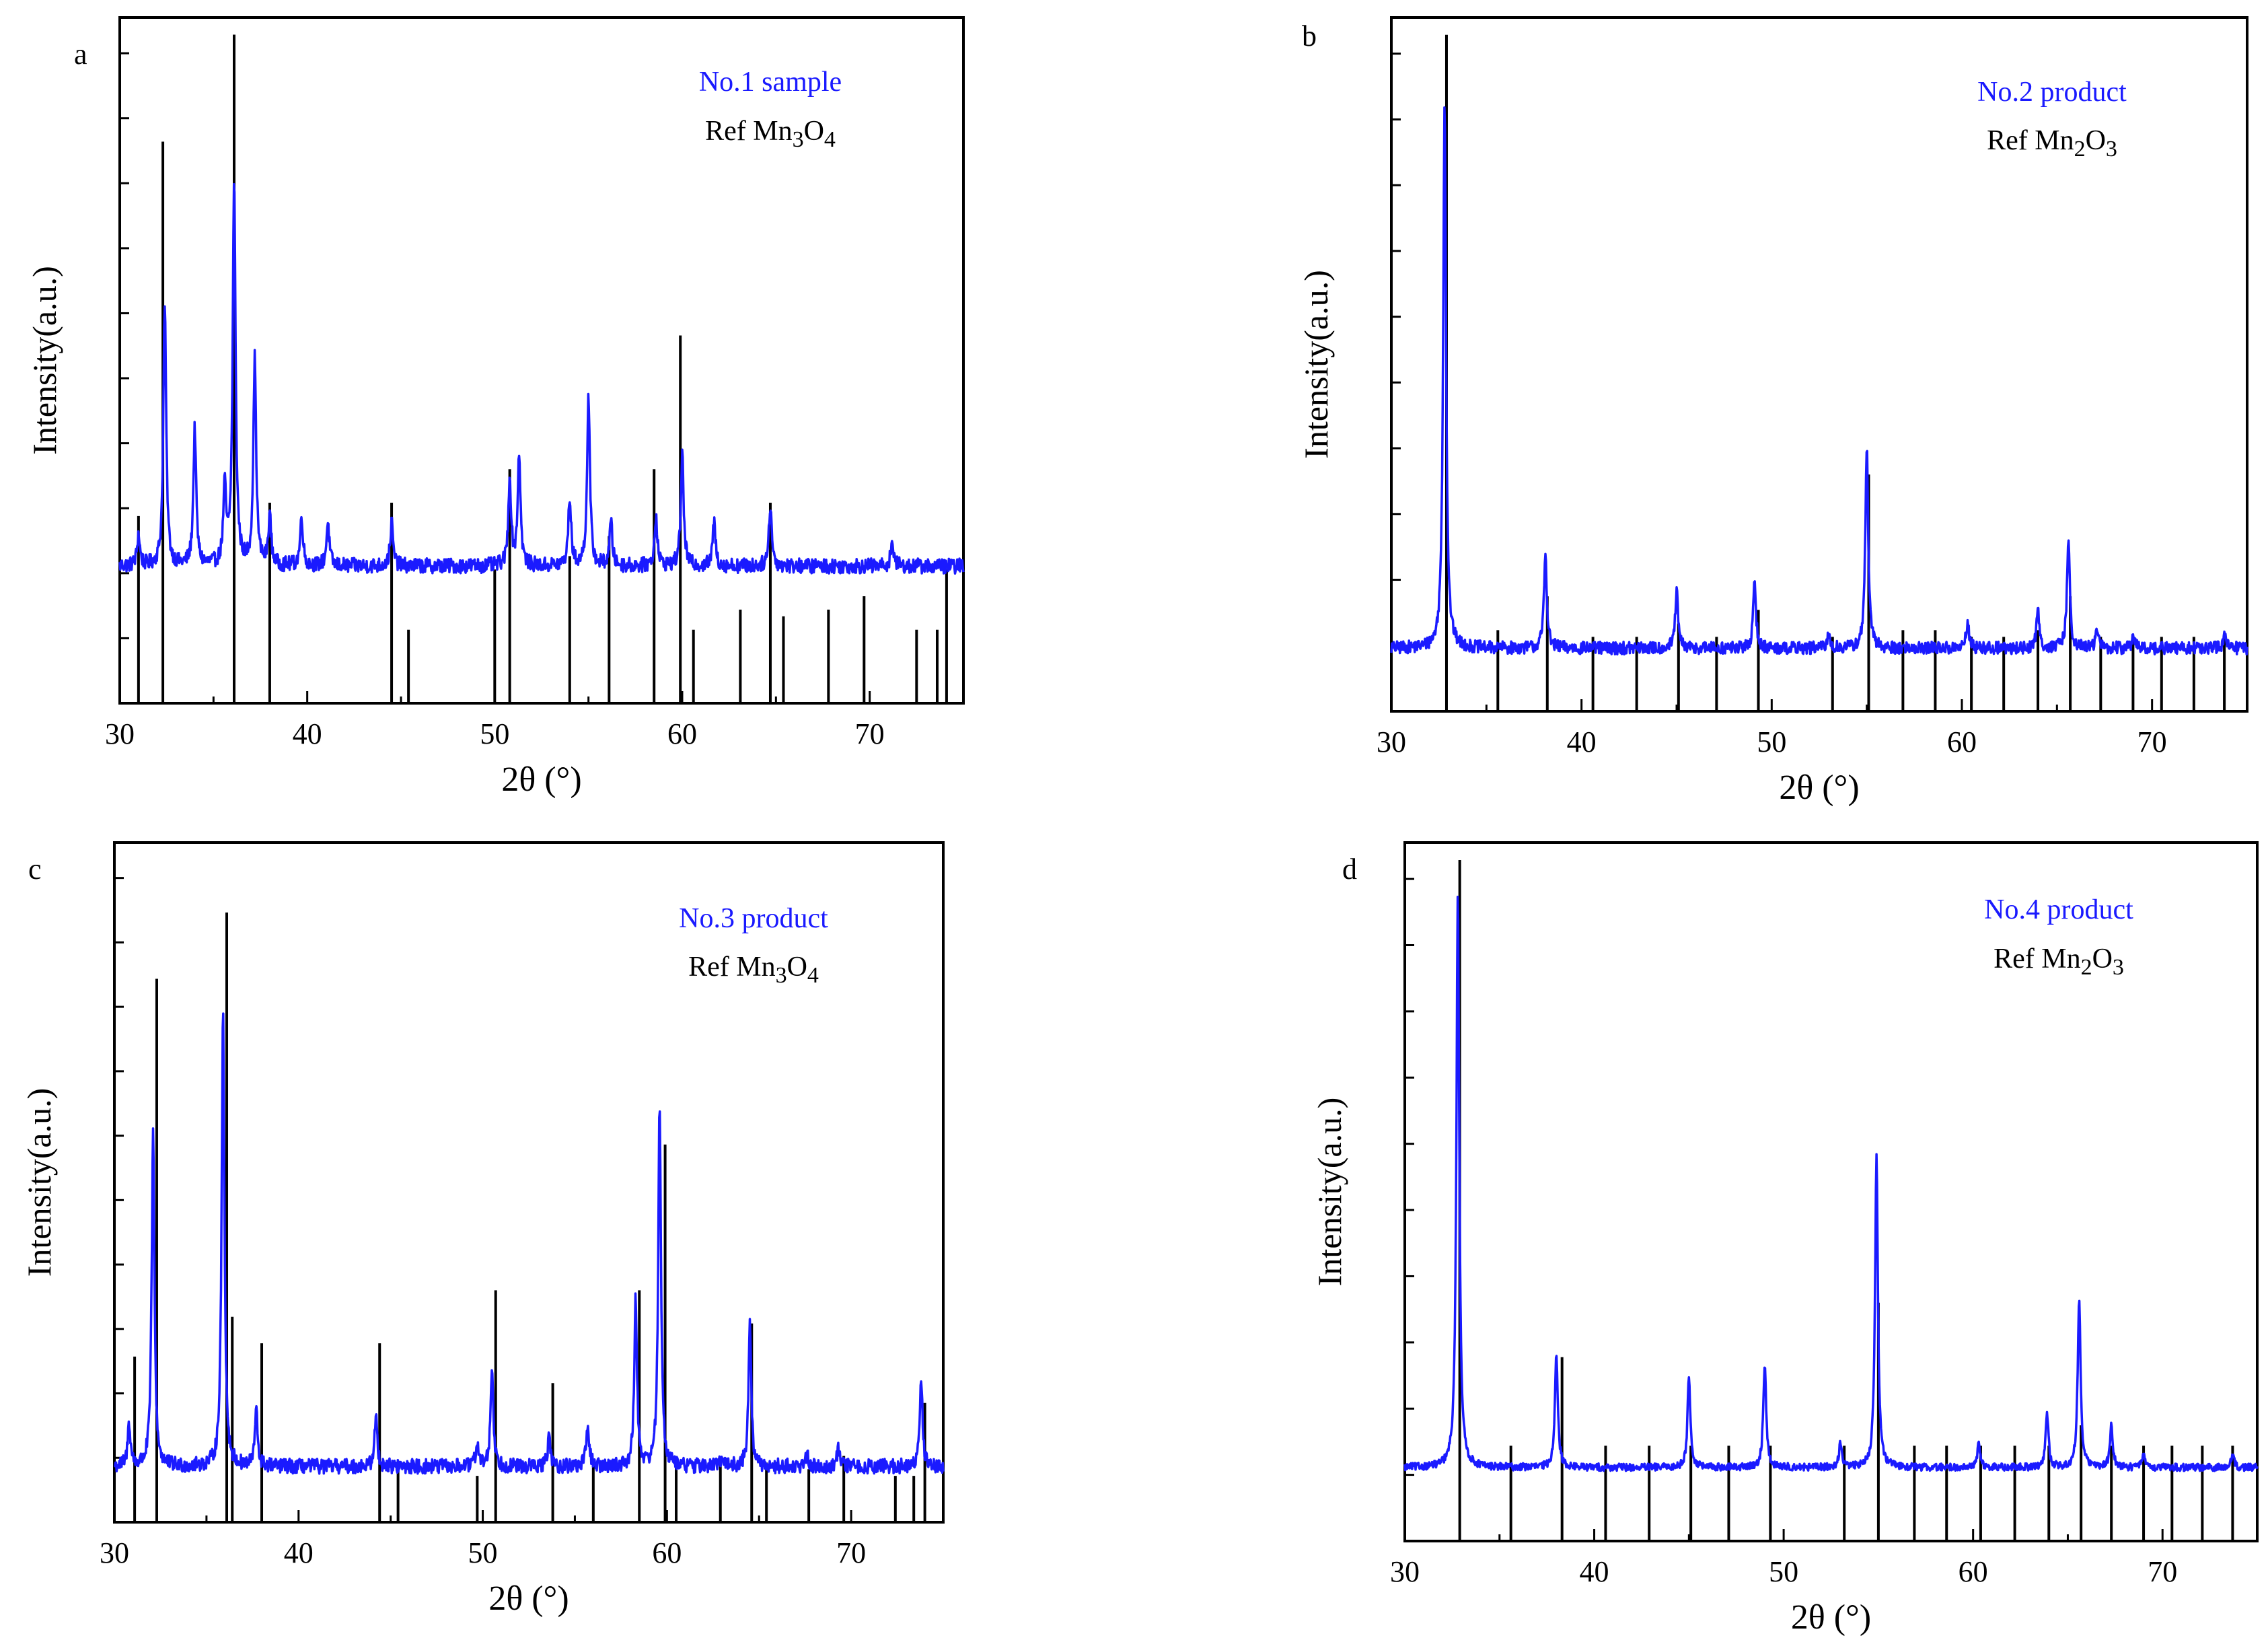 This screenshot has height=1642, width=2268. What do you see at coordinates (1309, 36) in the screenshot?
I see `panel-letter: b` at bounding box center [1309, 36].